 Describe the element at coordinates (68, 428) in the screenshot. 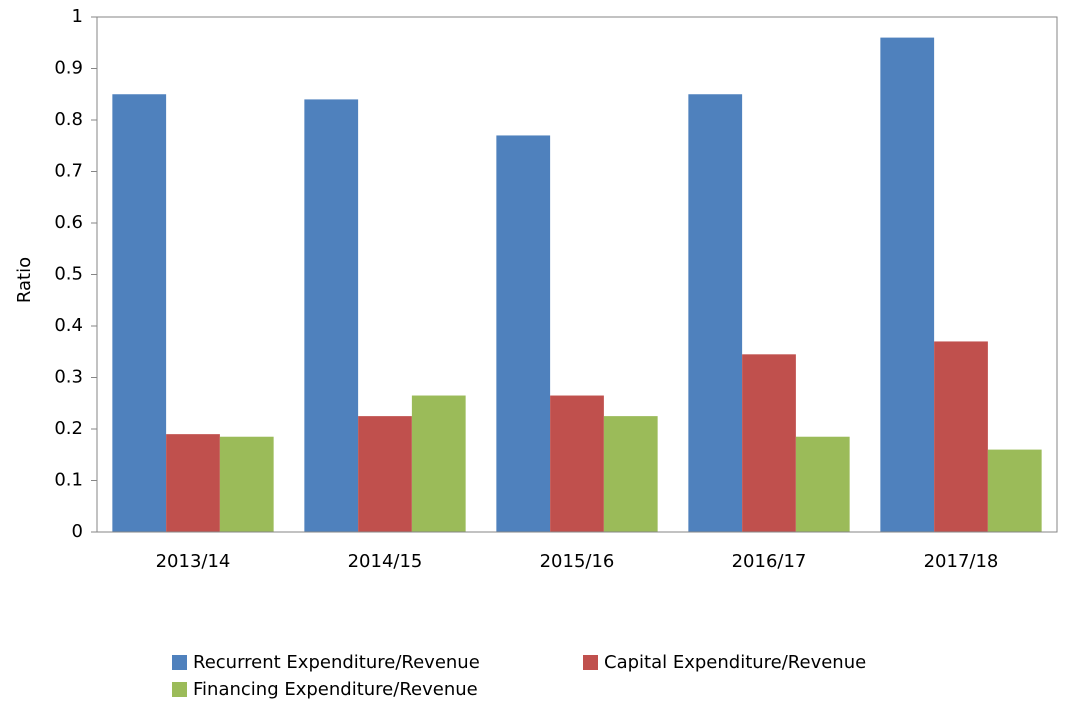

I see `y-tick-label: 0.2` at that location.